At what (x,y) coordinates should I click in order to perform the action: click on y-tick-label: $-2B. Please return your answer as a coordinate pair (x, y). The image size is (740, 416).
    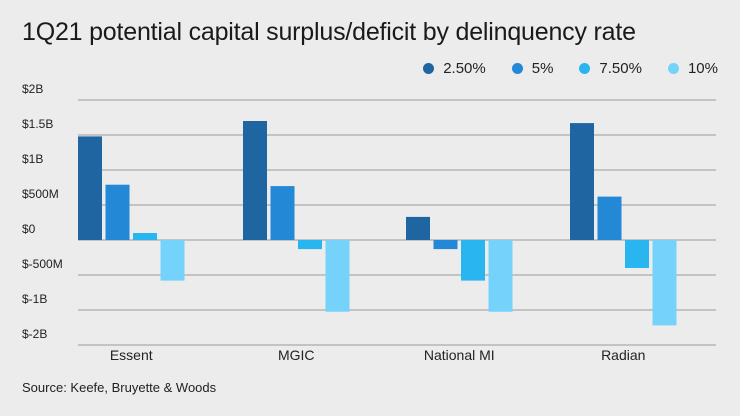
    Looking at the image, I should click on (34, 334).